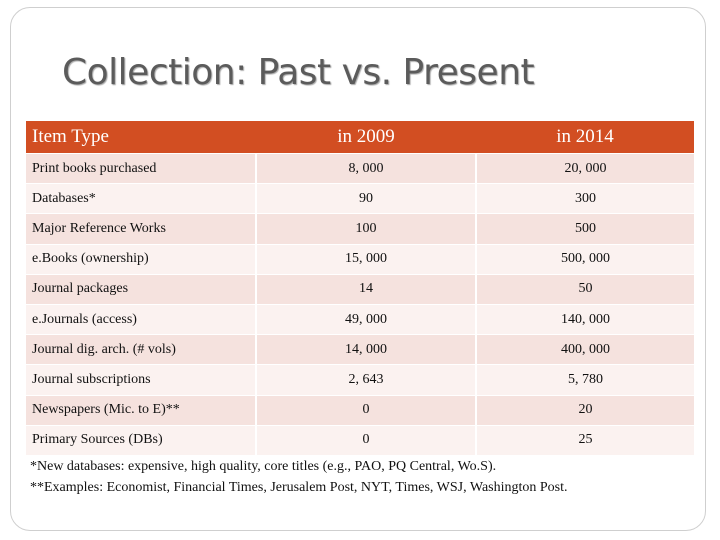  Describe the element at coordinates (141, 168) in the screenshot. I see `row-label: Print books purchased` at that location.